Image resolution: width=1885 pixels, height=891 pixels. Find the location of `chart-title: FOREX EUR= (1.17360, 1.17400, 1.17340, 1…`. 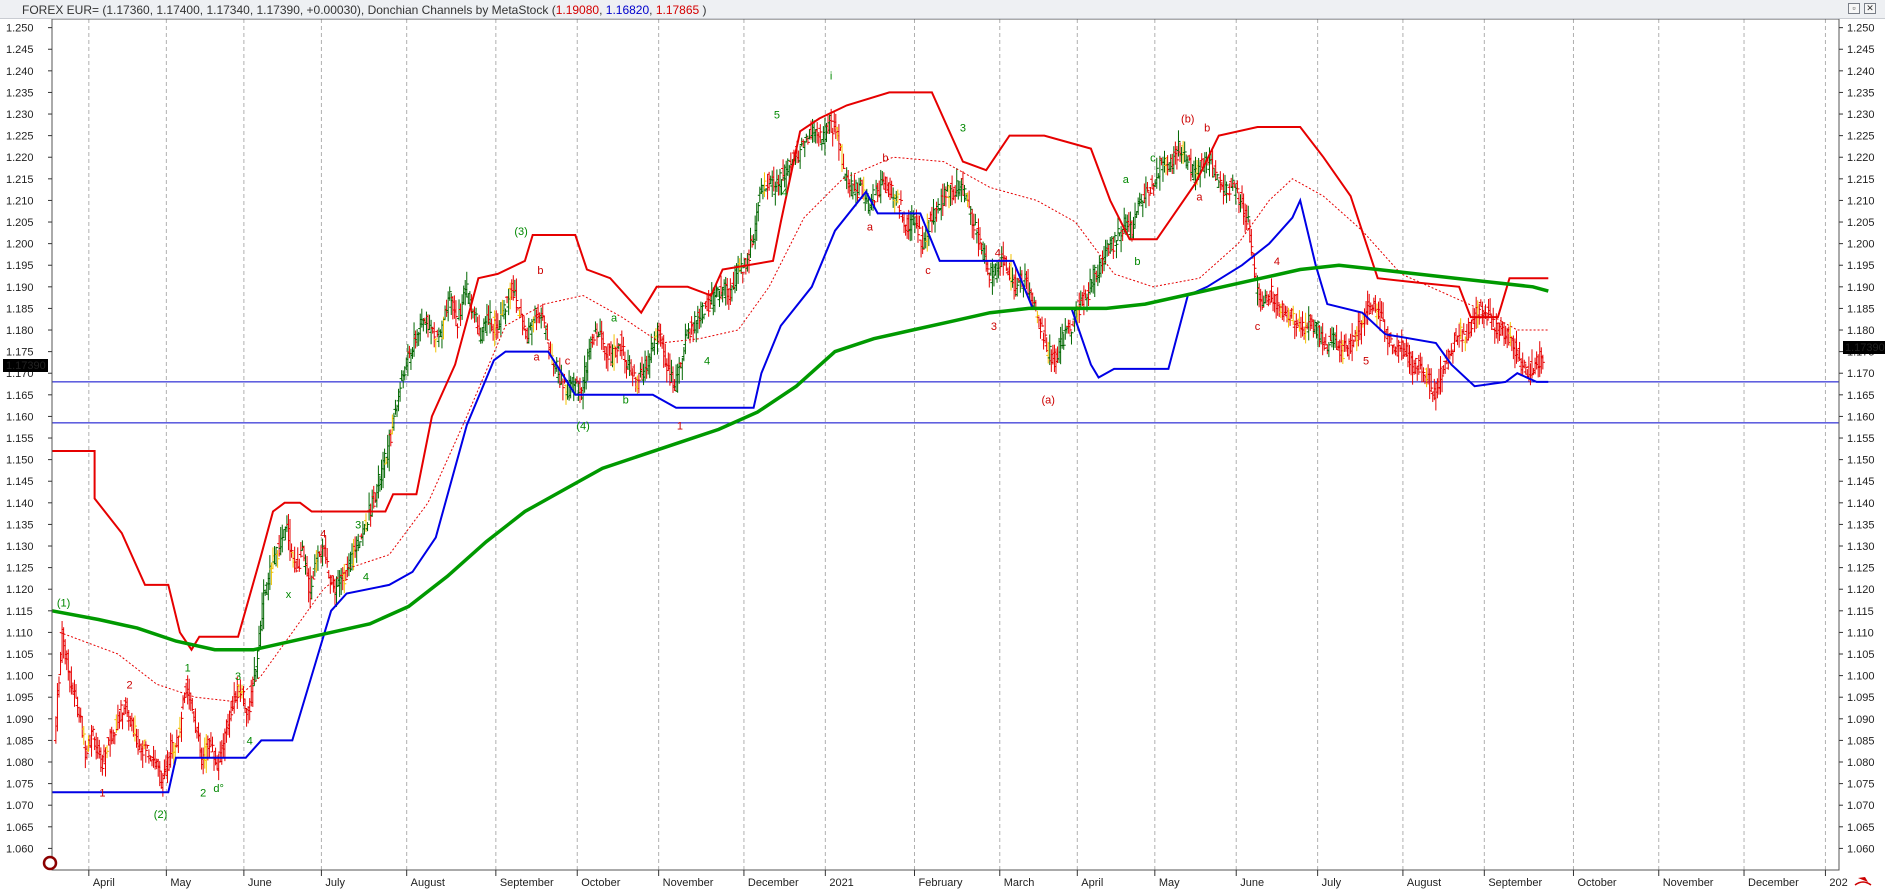

chart-title: FOREX EUR= (1.17360, 1.17400, 1.17340, 1… is located at coordinates (364, 10).